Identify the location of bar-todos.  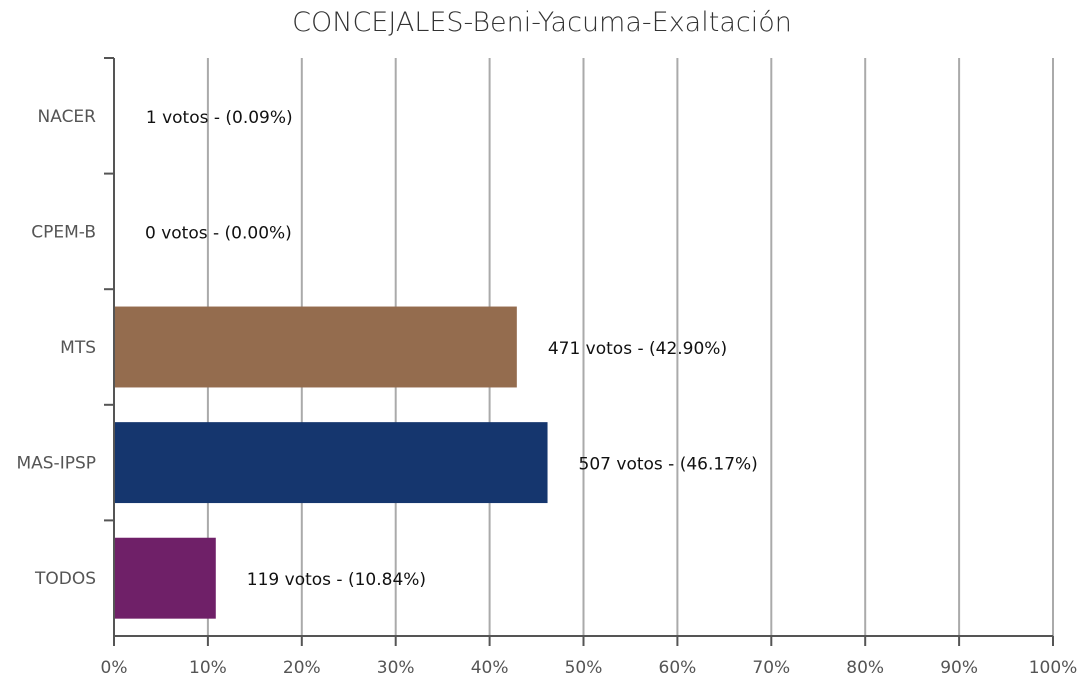
(165, 578).